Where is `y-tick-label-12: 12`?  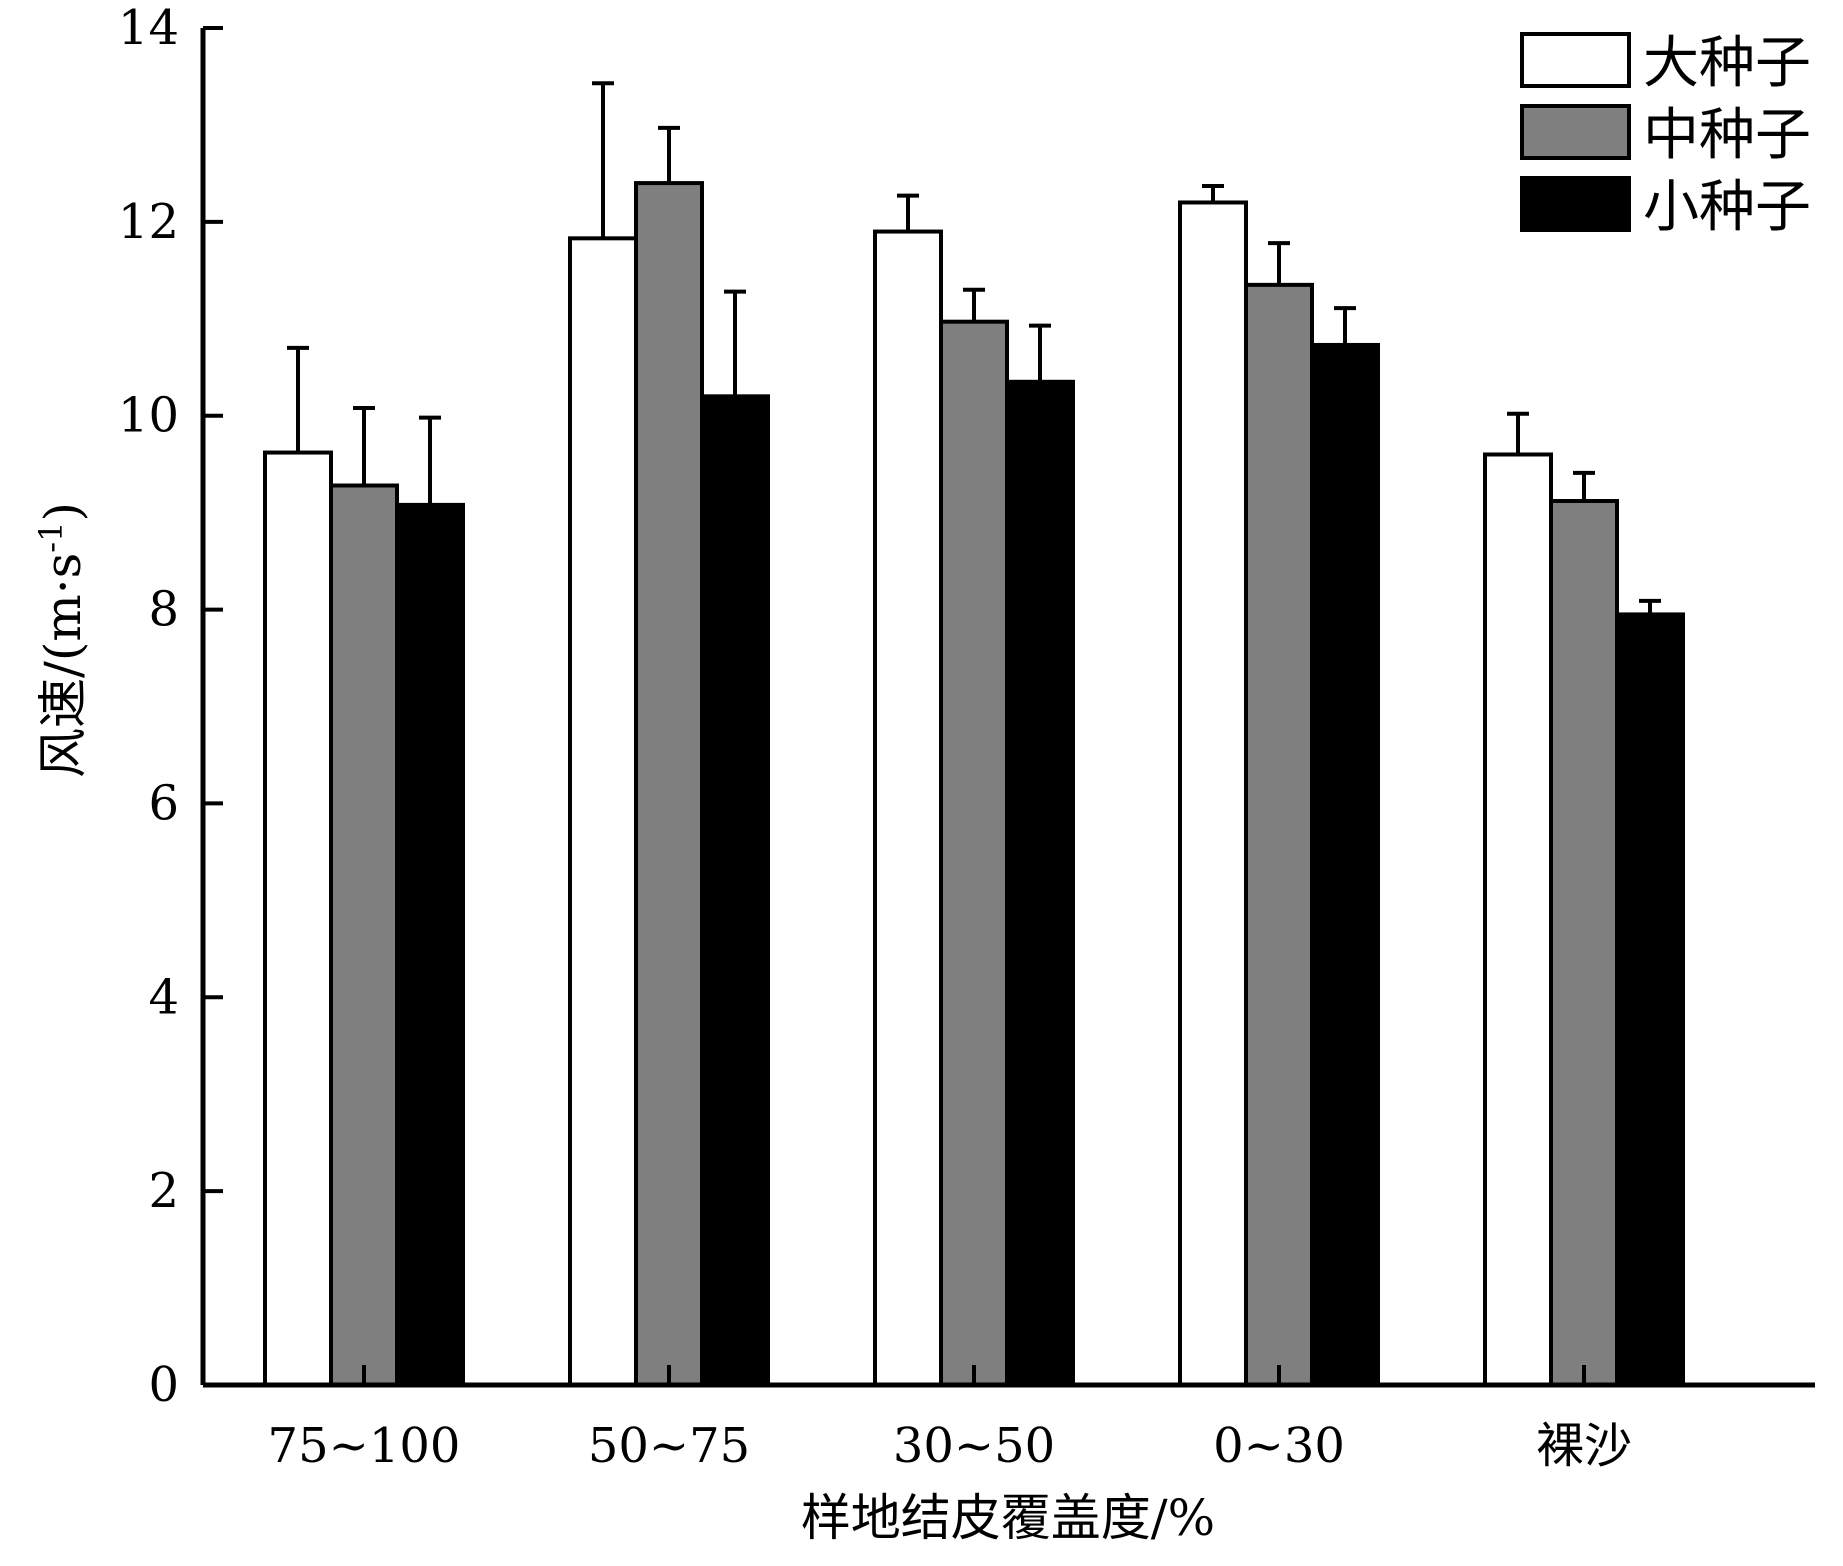
y-tick-label-12: 12 is located at coordinates (148, 222).